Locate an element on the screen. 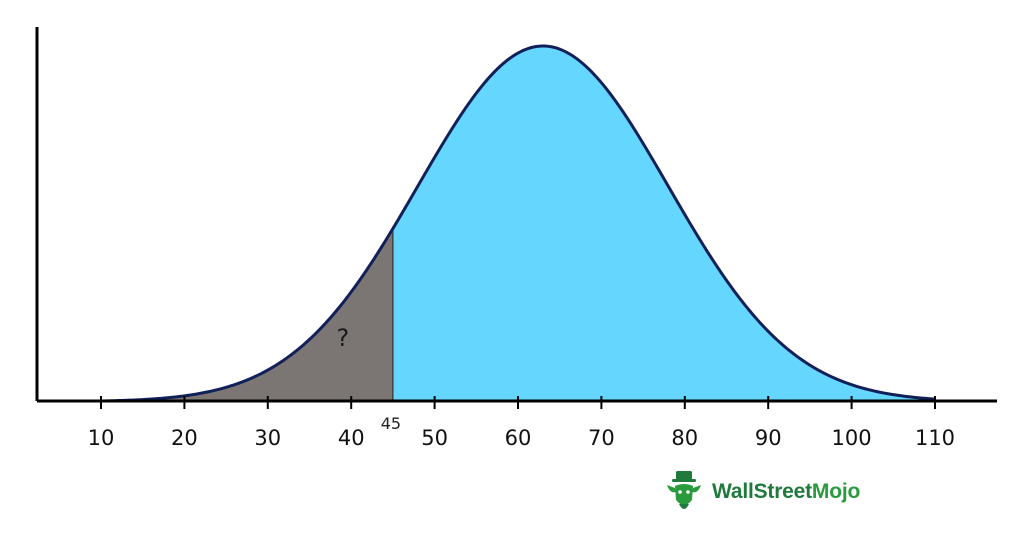 This screenshot has height=536, width=1024. x-tick-label: 90 is located at coordinates (768, 438).